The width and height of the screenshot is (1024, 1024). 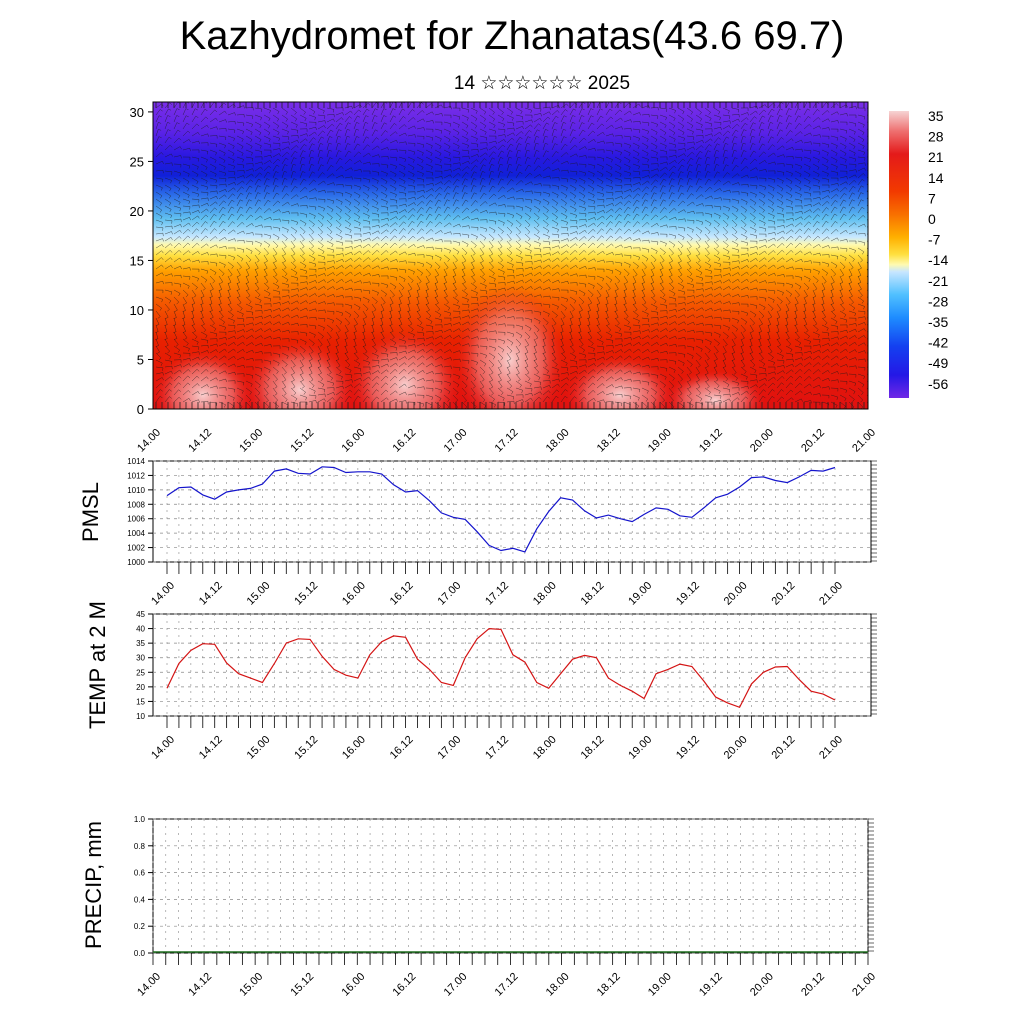 What do you see at coordinates (140, 873) in the screenshot?
I see `precip-y-tick-label: 0.6` at bounding box center [140, 873].